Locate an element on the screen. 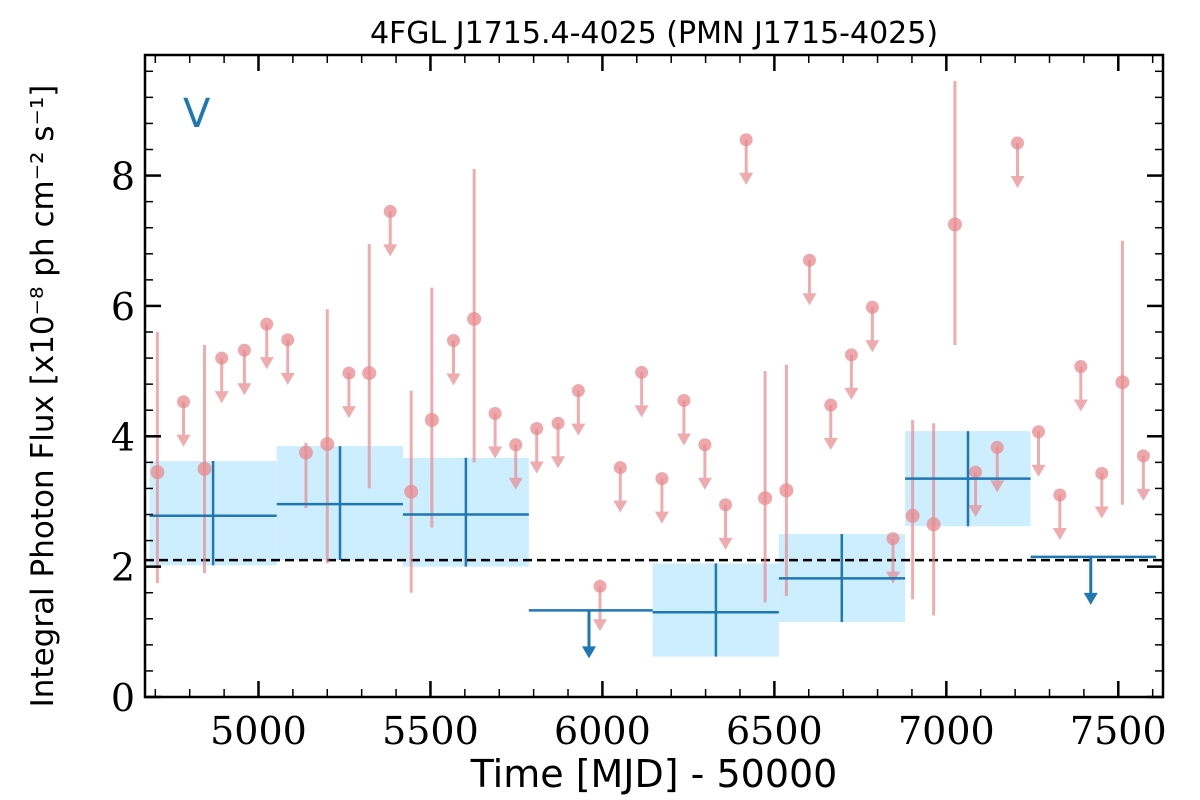 The width and height of the screenshot is (1200, 800). short-bin-upper-limit-arrow-30-head is located at coordinates (1059, 533).